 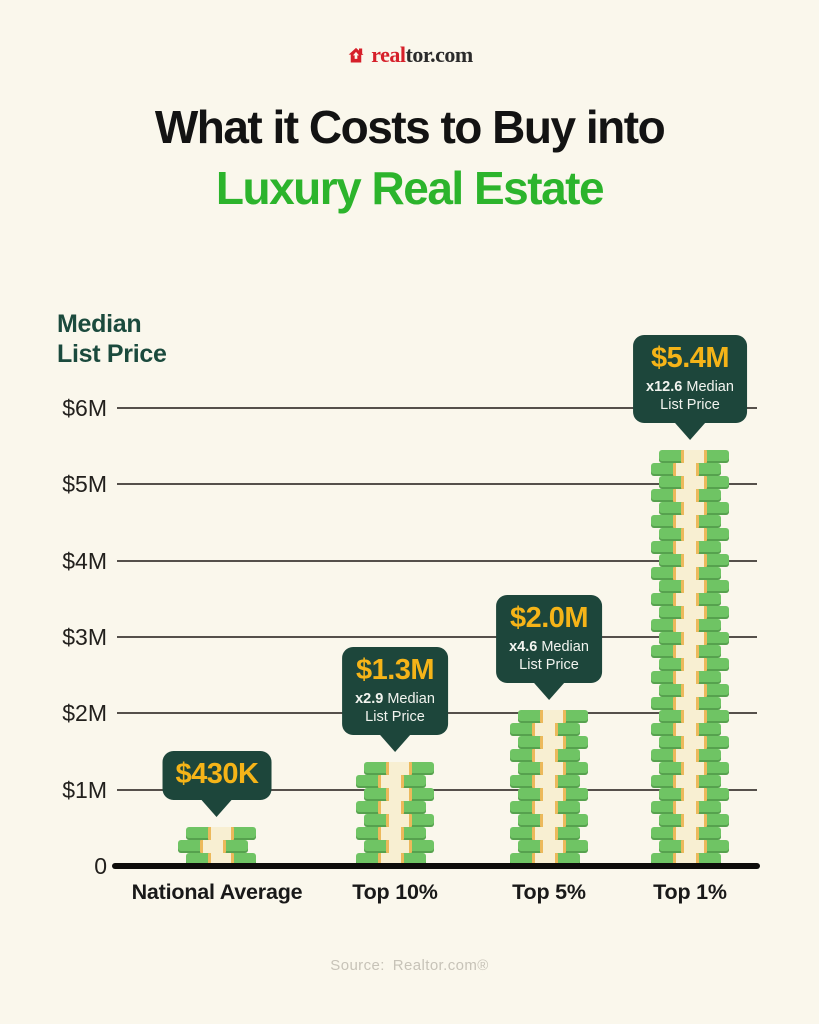 What do you see at coordinates (690, 396) in the screenshot?
I see `callout-multiplier: x12.6 Median List Price` at bounding box center [690, 396].